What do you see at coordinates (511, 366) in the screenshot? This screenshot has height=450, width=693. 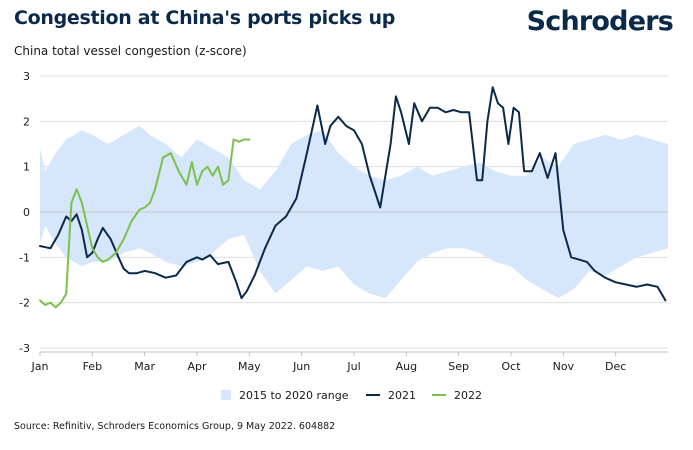 I see `x-tick-label: Oct` at bounding box center [511, 366].